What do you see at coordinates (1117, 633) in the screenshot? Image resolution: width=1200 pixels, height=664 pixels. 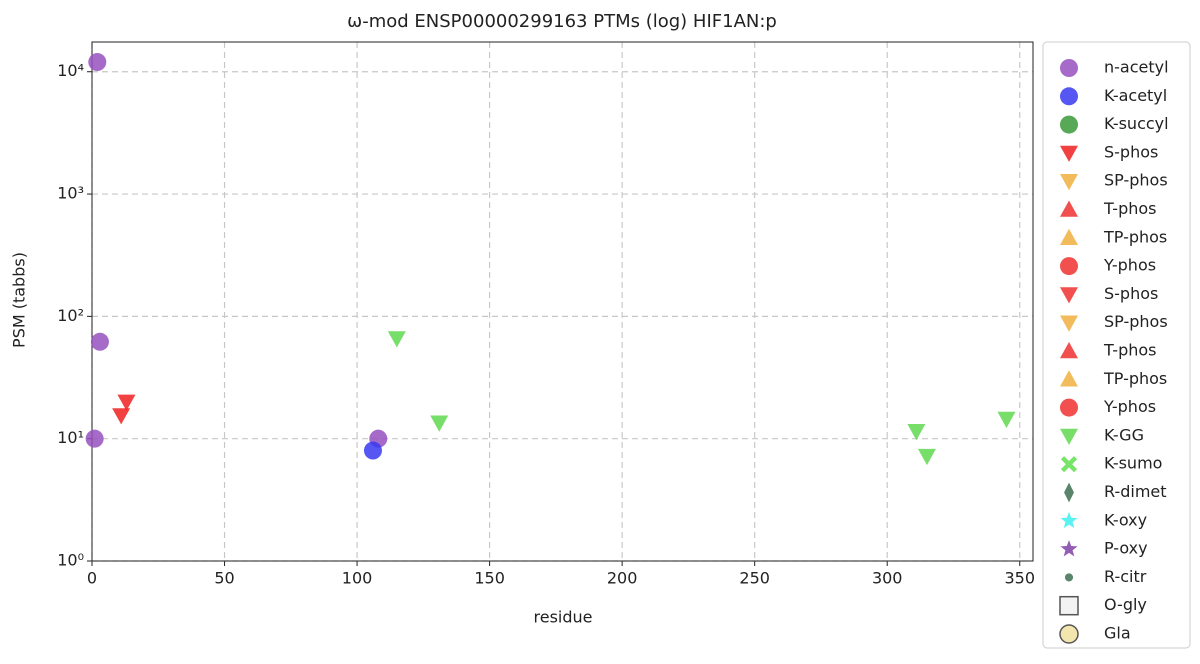 I see `legend-label: Gla` at bounding box center [1117, 633].